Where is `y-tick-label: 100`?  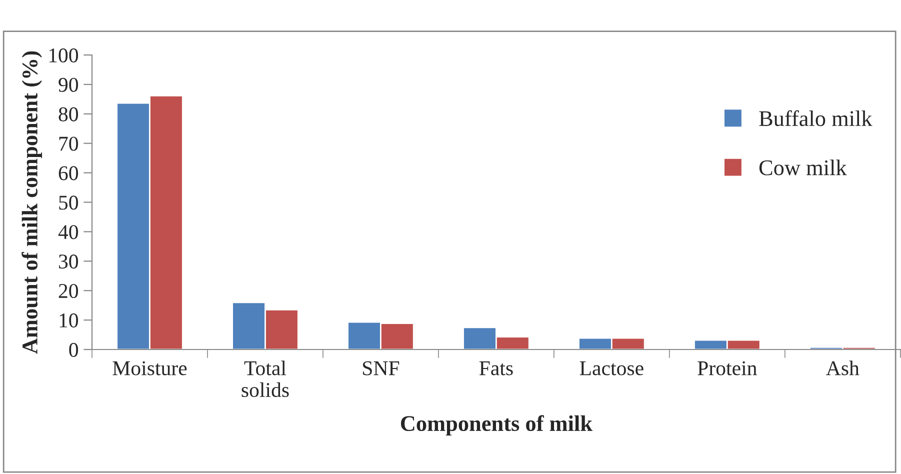
y-tick-label: 100 is located at coordinates (63, 55).